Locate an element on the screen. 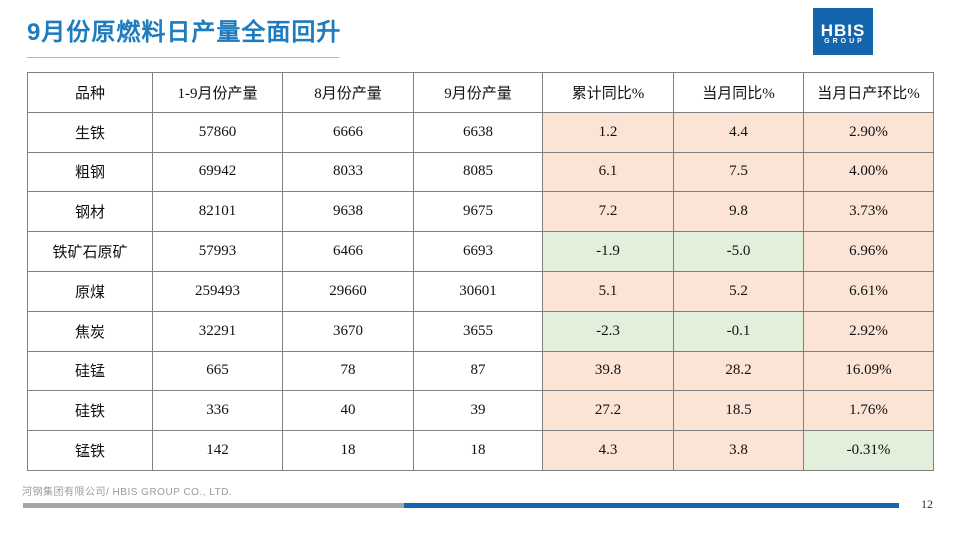  progress-bar-blue is located at coordinates (651, 505).